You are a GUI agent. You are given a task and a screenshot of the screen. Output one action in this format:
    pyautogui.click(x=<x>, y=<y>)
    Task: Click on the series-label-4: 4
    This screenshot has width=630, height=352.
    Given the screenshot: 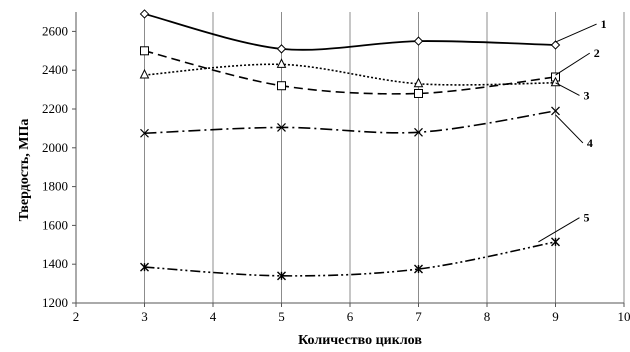 What is the action you would take?
    pyautogui.click(x=590, y=143)
    